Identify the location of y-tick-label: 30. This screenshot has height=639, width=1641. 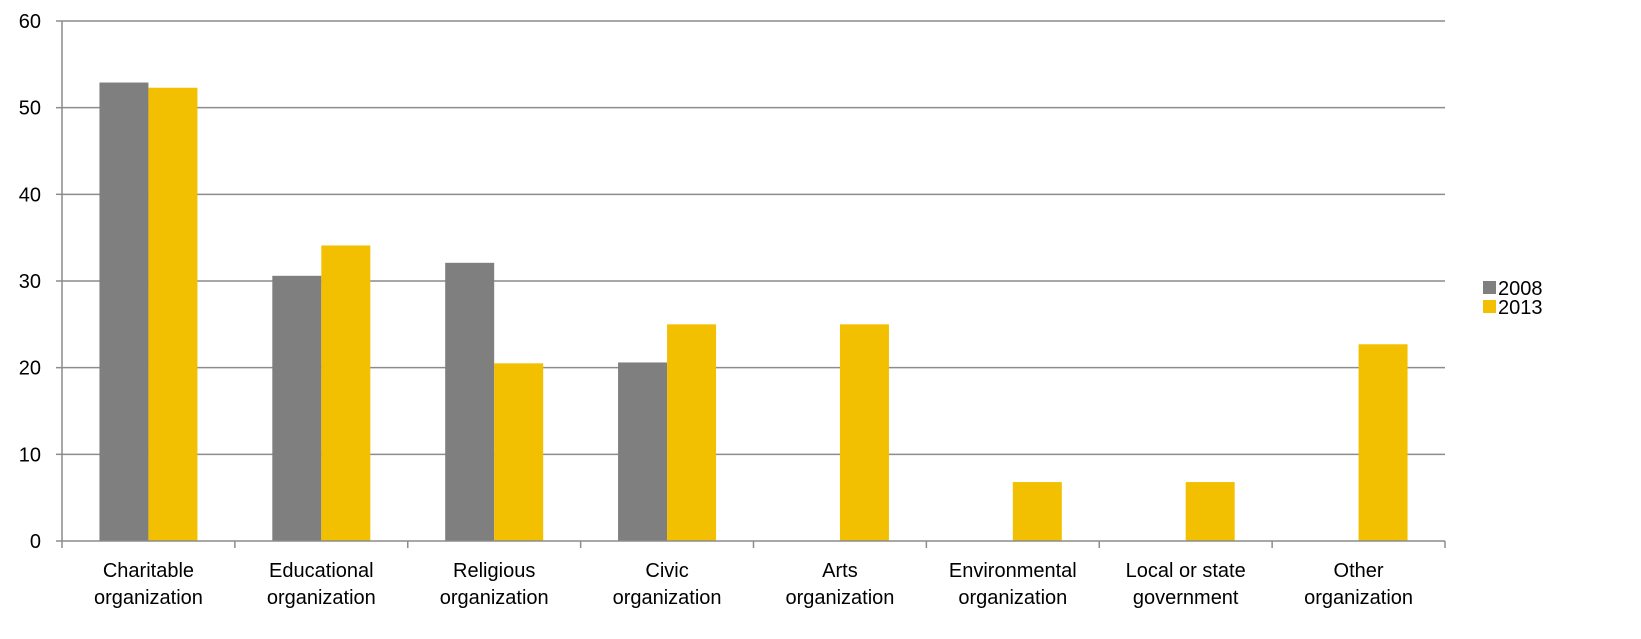
(30, 282).